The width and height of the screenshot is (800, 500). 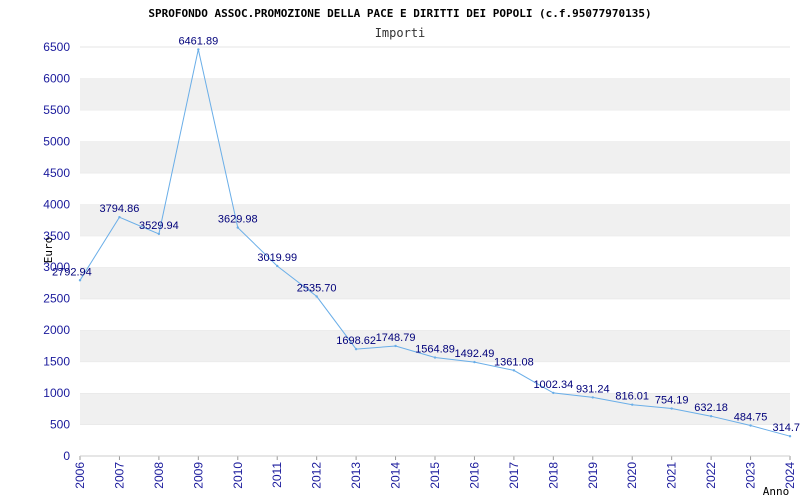 What do you see at coordinates (56, 236) in the screenshot?
I see `y-tick-label: 3500` at bounding box center [56, 236].